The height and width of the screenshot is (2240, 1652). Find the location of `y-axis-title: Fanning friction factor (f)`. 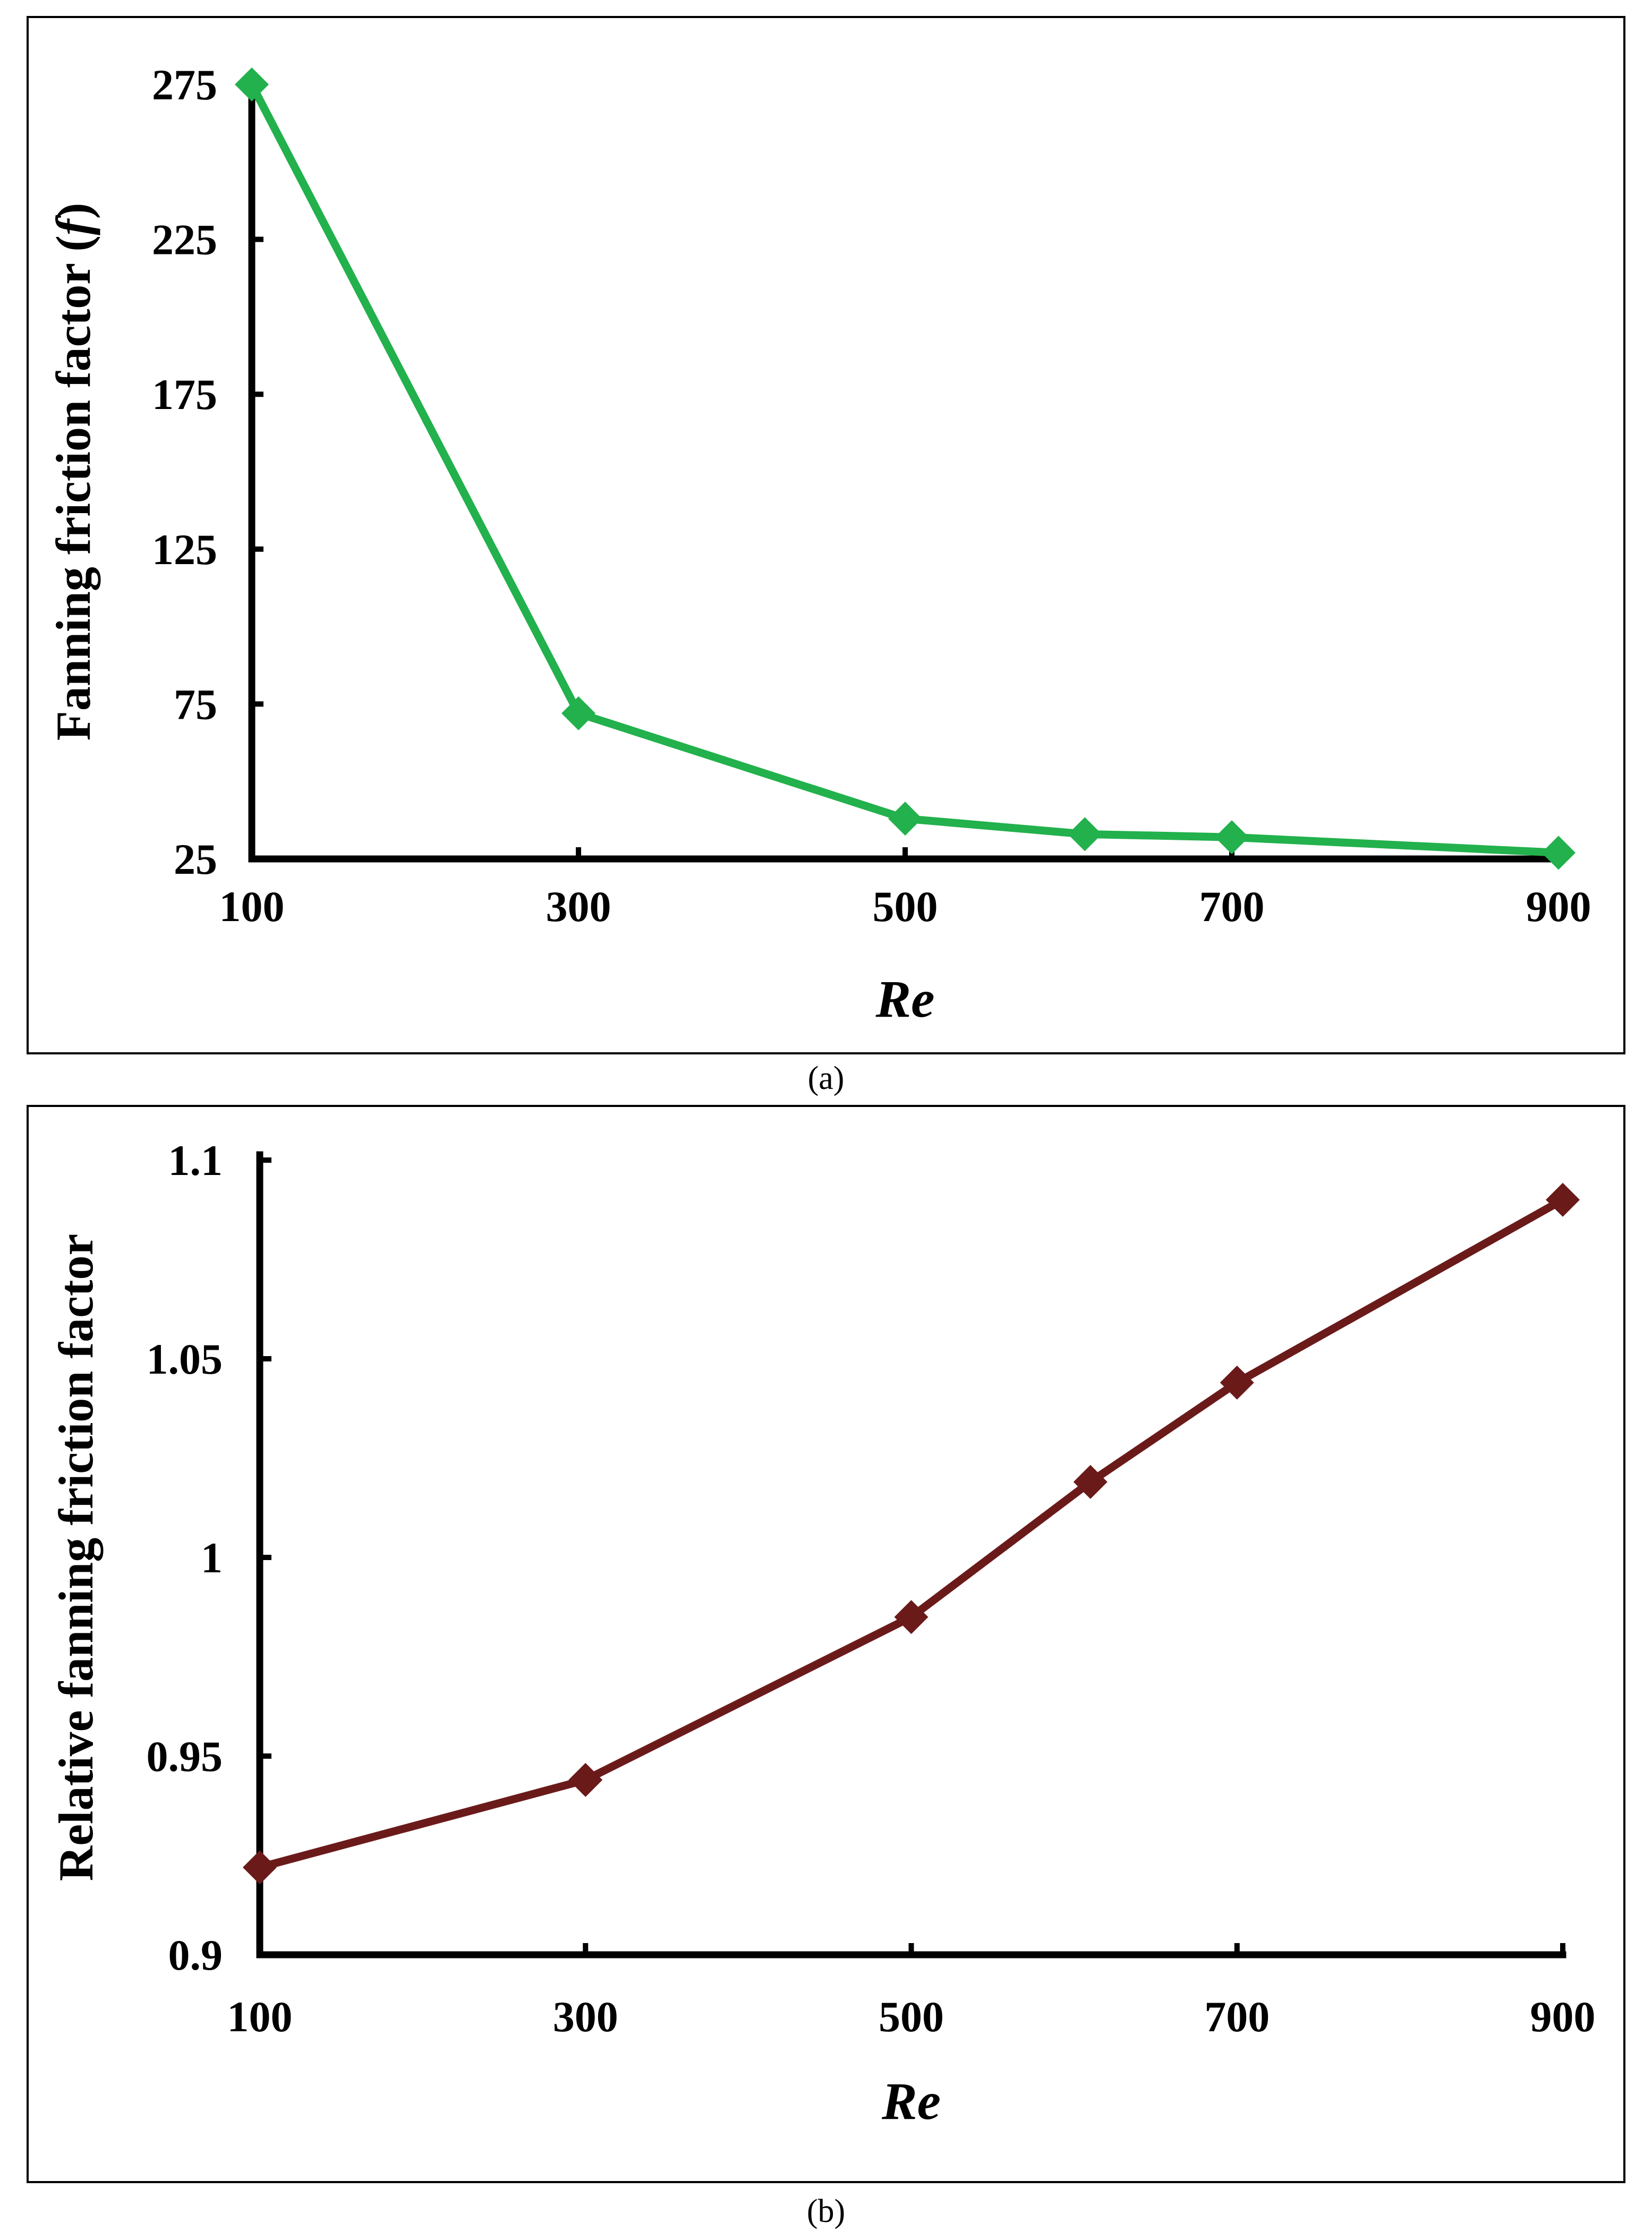

y-axis-title: Fanning friction factor (f) is located at coordinates (73, 472).